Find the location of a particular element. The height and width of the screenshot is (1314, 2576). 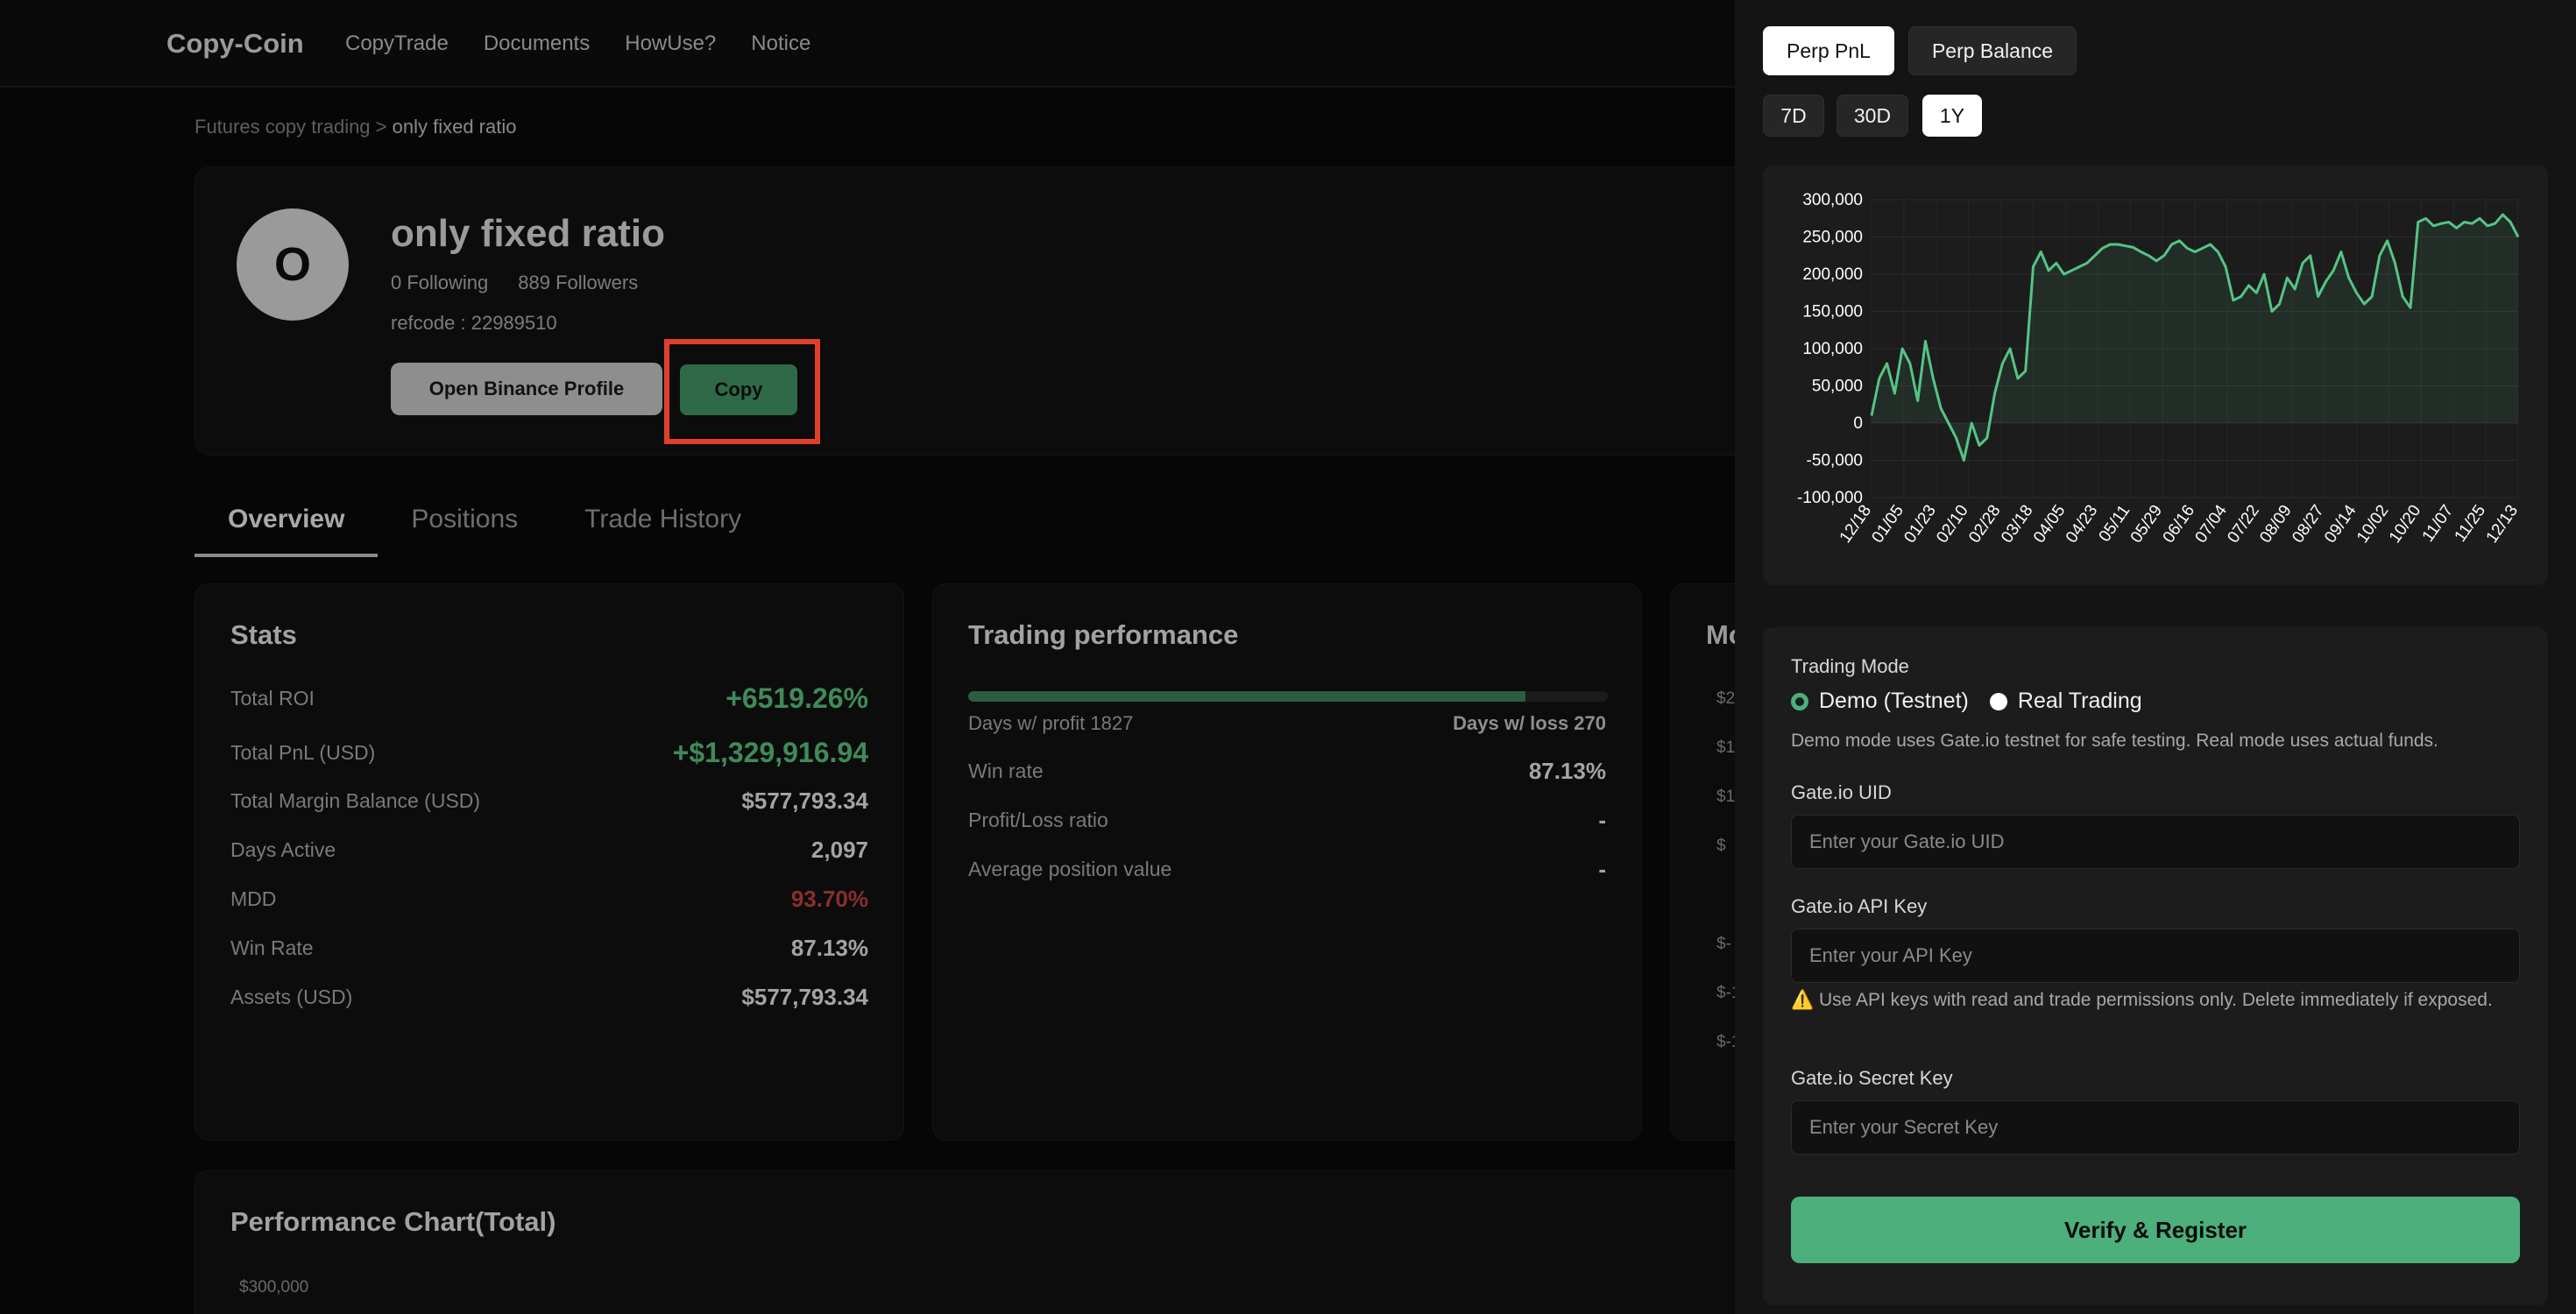

x-tick-label: 05/29 is located at coordinates (2146, 524).